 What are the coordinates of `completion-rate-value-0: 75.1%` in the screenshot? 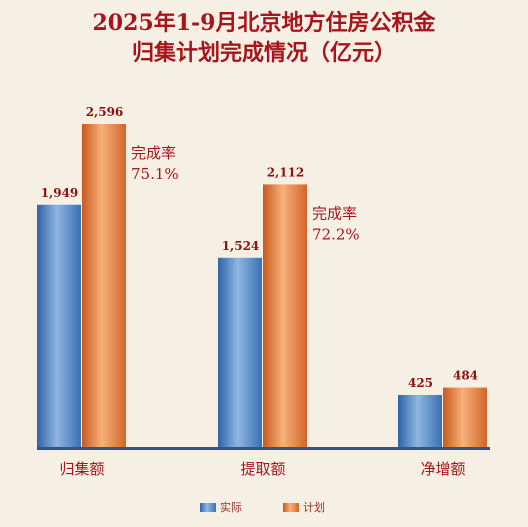 It's located at (155, 174).